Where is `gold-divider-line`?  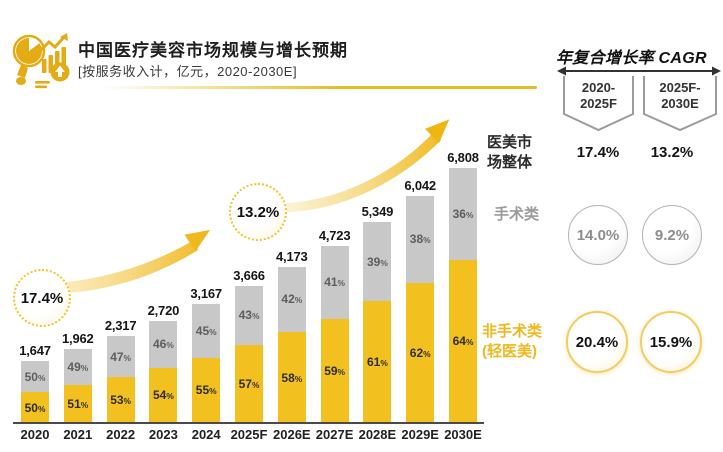
gold-divider-line is located at coordinates (318, 87).